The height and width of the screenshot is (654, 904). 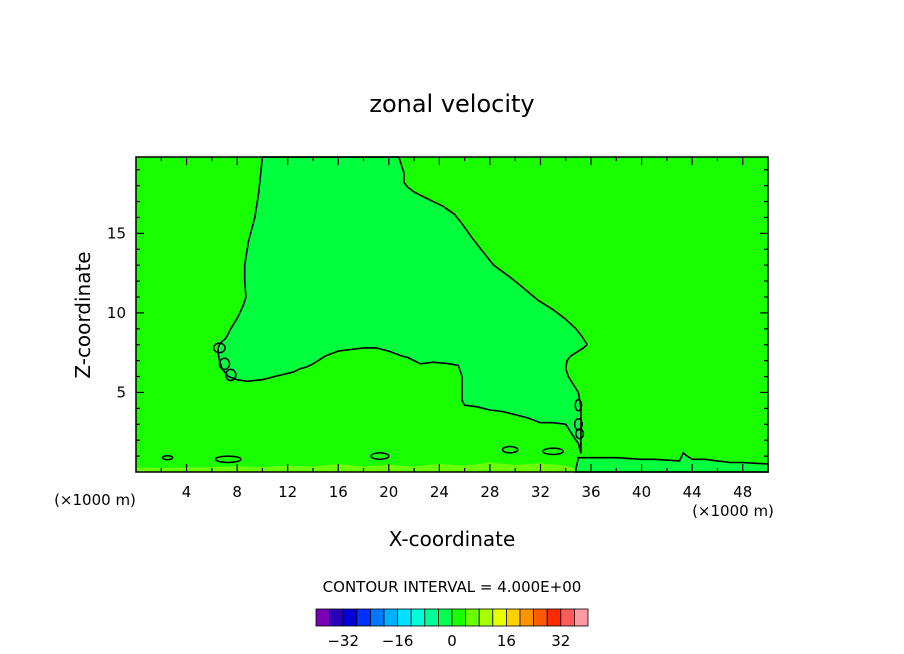 What do you see at coordinates (287, 492) in the screenshot?
I see `x-tick-label: 12` at bounding box center [287, 492].